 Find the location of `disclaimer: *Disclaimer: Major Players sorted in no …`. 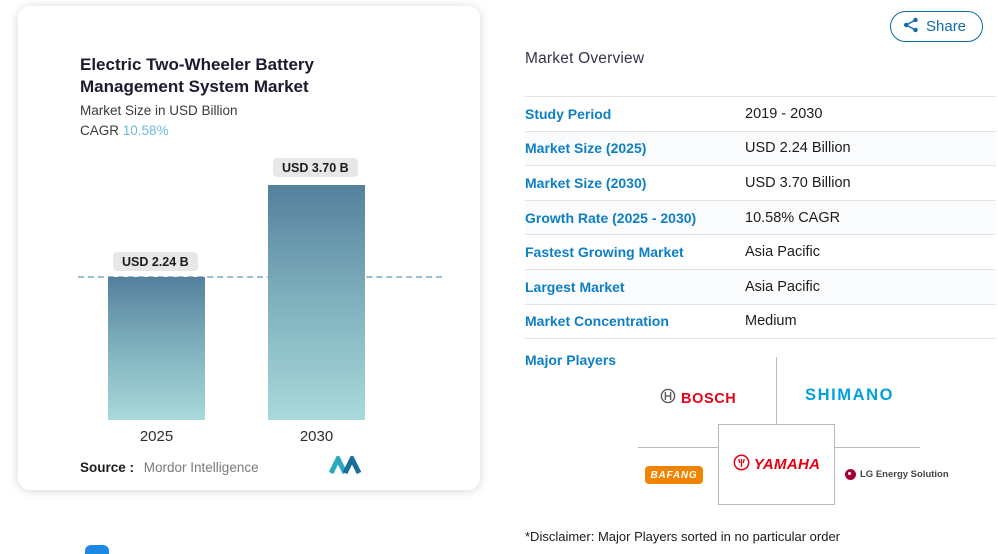

disclaimer: *Disclaimer: Major Players sorted in no … is located at coordinates (683, 536).